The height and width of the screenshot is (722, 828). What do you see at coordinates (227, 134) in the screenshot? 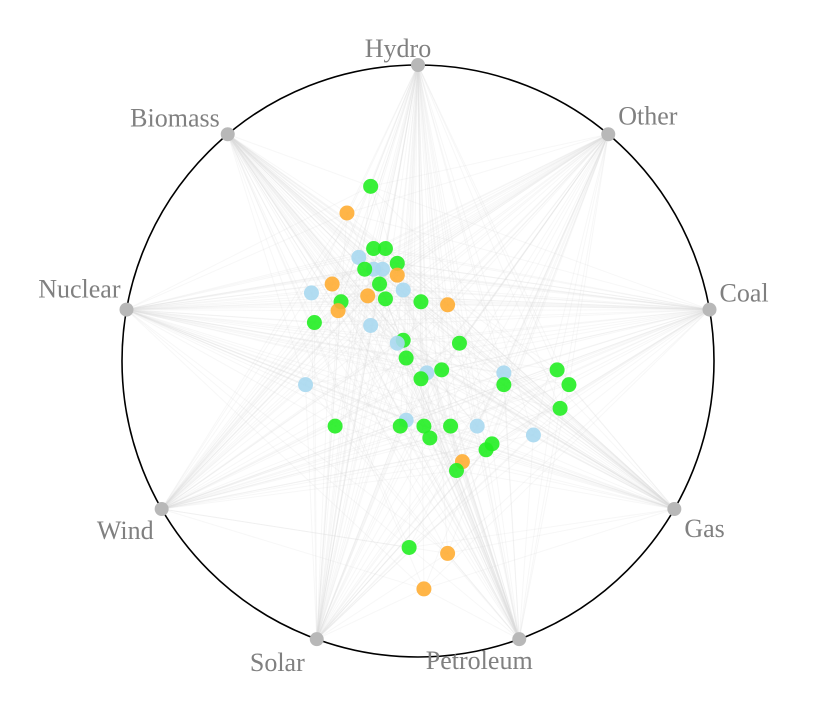
I see `anchor-marker-biomass` at bounding box center [227, 134].